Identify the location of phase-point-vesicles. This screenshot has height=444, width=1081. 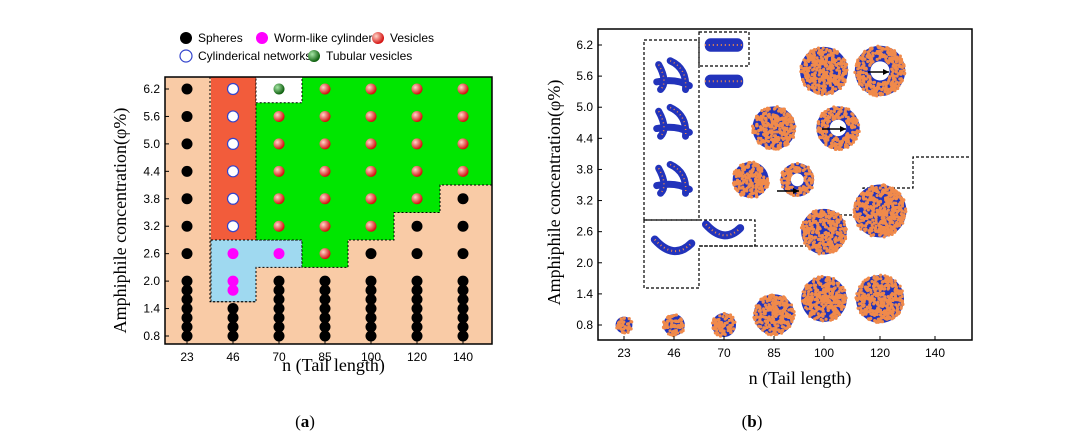
(325, 171).